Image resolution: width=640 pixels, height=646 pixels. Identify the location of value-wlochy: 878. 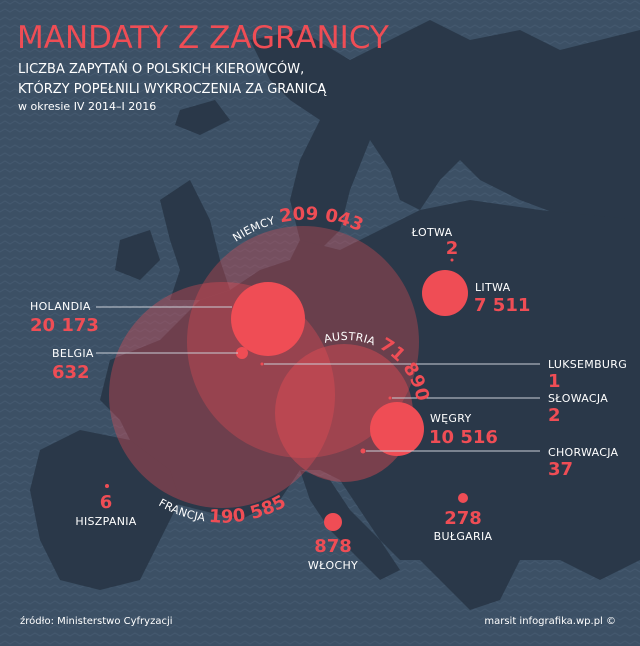
(333, 546).